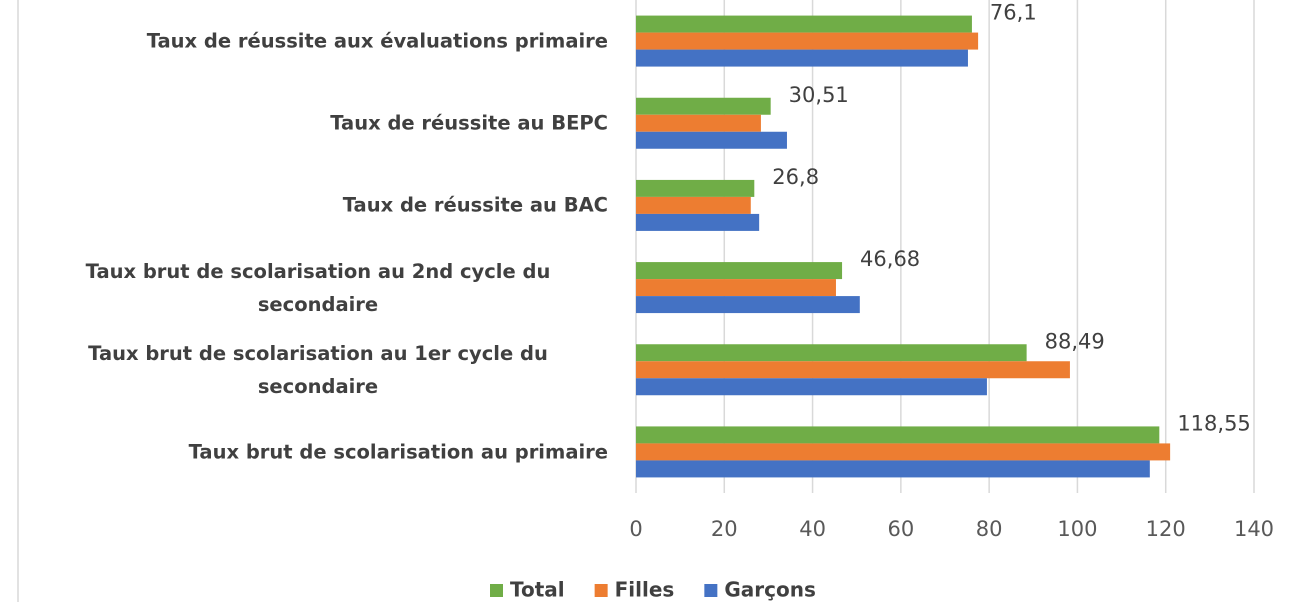  What do you see at coordinates (1213, 423) in the screenshot?
I see `data-label: 118,55` at bounding box center [1213, 423].